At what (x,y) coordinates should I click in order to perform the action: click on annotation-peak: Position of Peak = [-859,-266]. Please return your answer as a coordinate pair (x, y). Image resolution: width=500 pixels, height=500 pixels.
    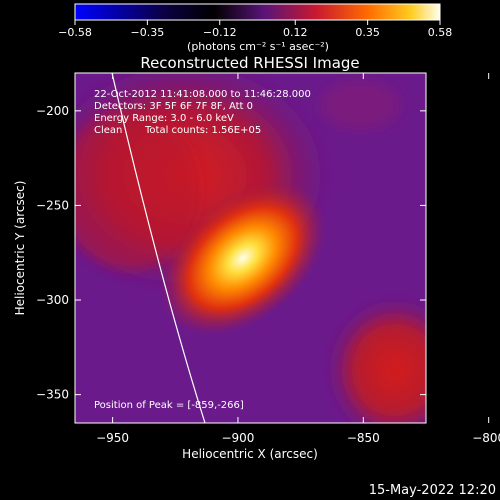
    Looking at the image, I should click on (169, 405).